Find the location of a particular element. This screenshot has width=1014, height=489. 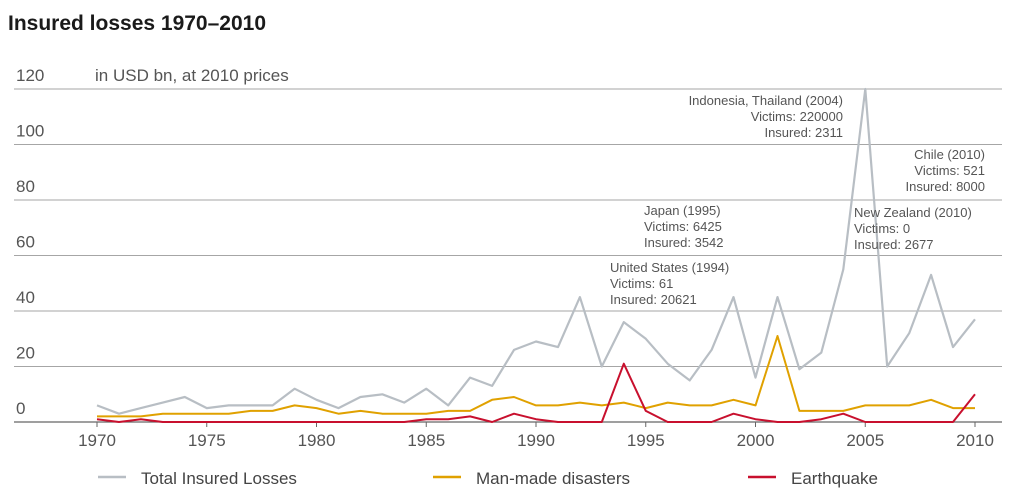

y-tick-label: 20 is located at coordinates (25, 353).